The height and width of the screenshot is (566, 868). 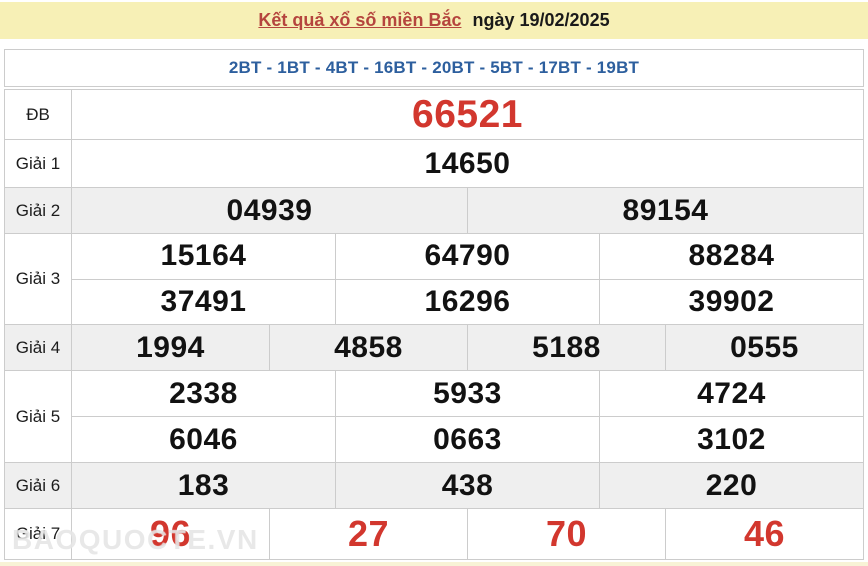 What do you see at coordinates (170, 347) in the screenshot?
I see `prize-number: 1994` at bounding box center [170, 347].